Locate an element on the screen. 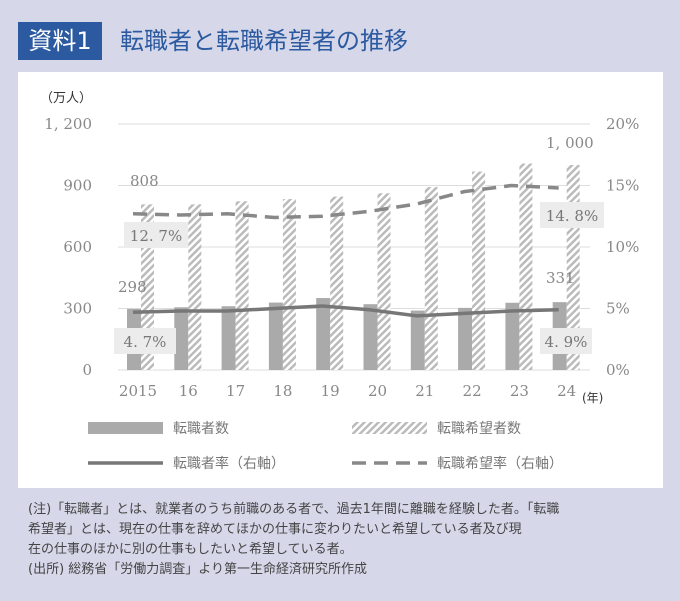 The image size is (680, 601). data-label: 12. 7% is located at coordinates (156, 236).